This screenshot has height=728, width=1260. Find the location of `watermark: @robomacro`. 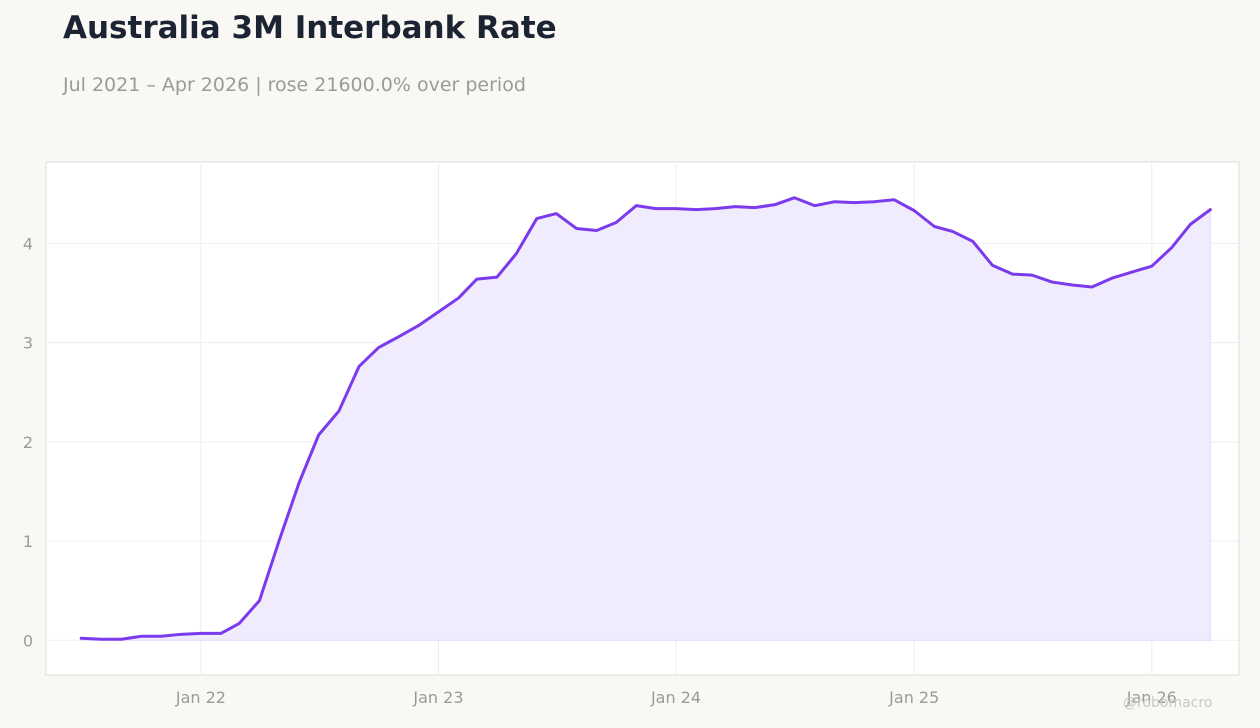

watermark: @robomacro is located at coordinates (1168, 703).